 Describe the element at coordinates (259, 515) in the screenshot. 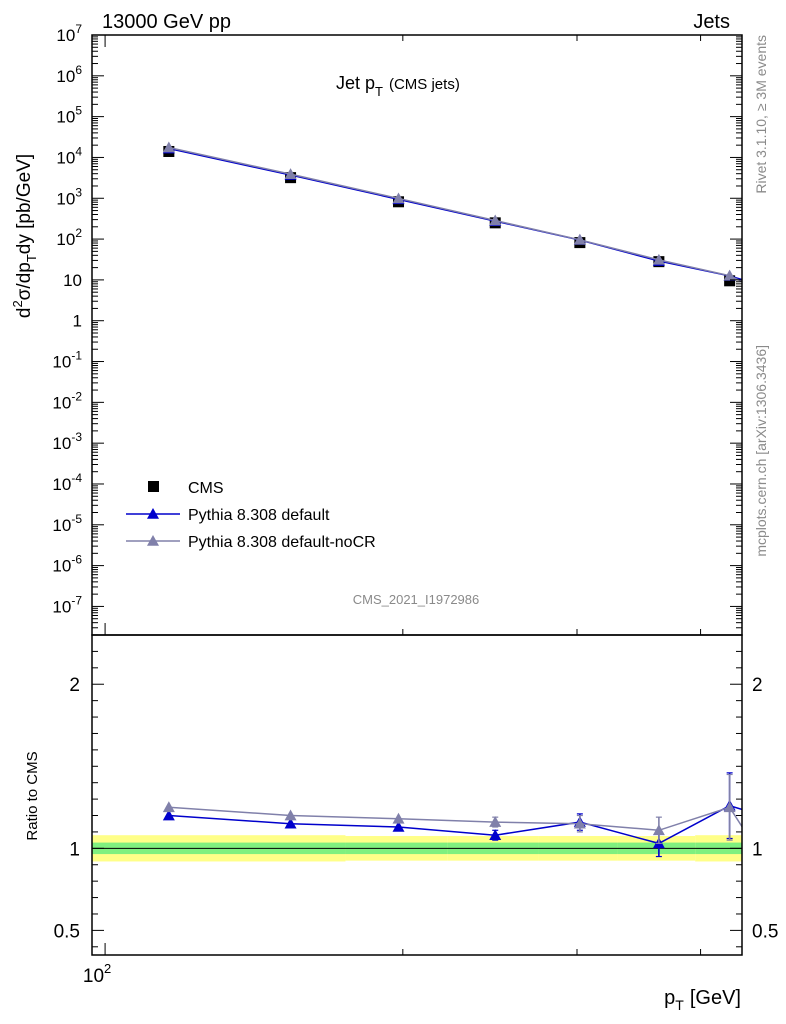

I see `legend-label-1: Pythia 8.308 default` at that location.